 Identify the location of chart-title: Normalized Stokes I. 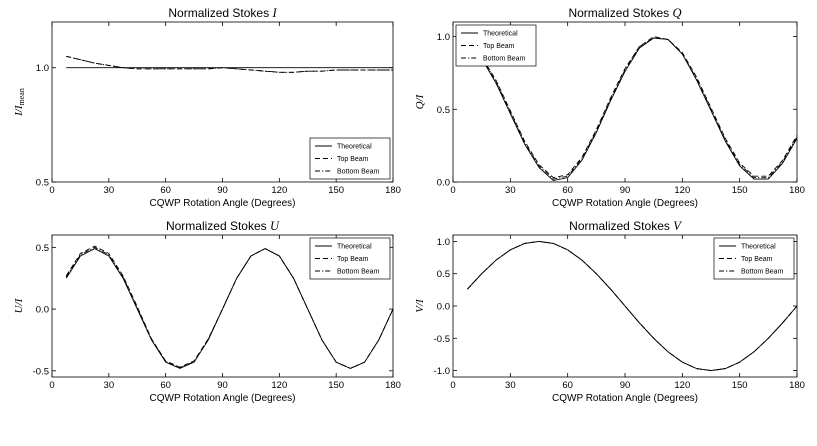
(222, 13).